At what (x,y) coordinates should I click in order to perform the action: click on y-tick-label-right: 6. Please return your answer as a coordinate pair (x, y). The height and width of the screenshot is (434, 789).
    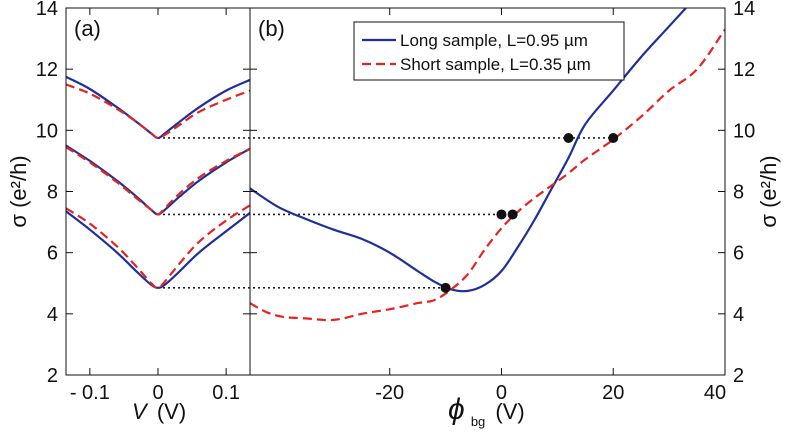
    Looking at the image, I should click on (738, 254).